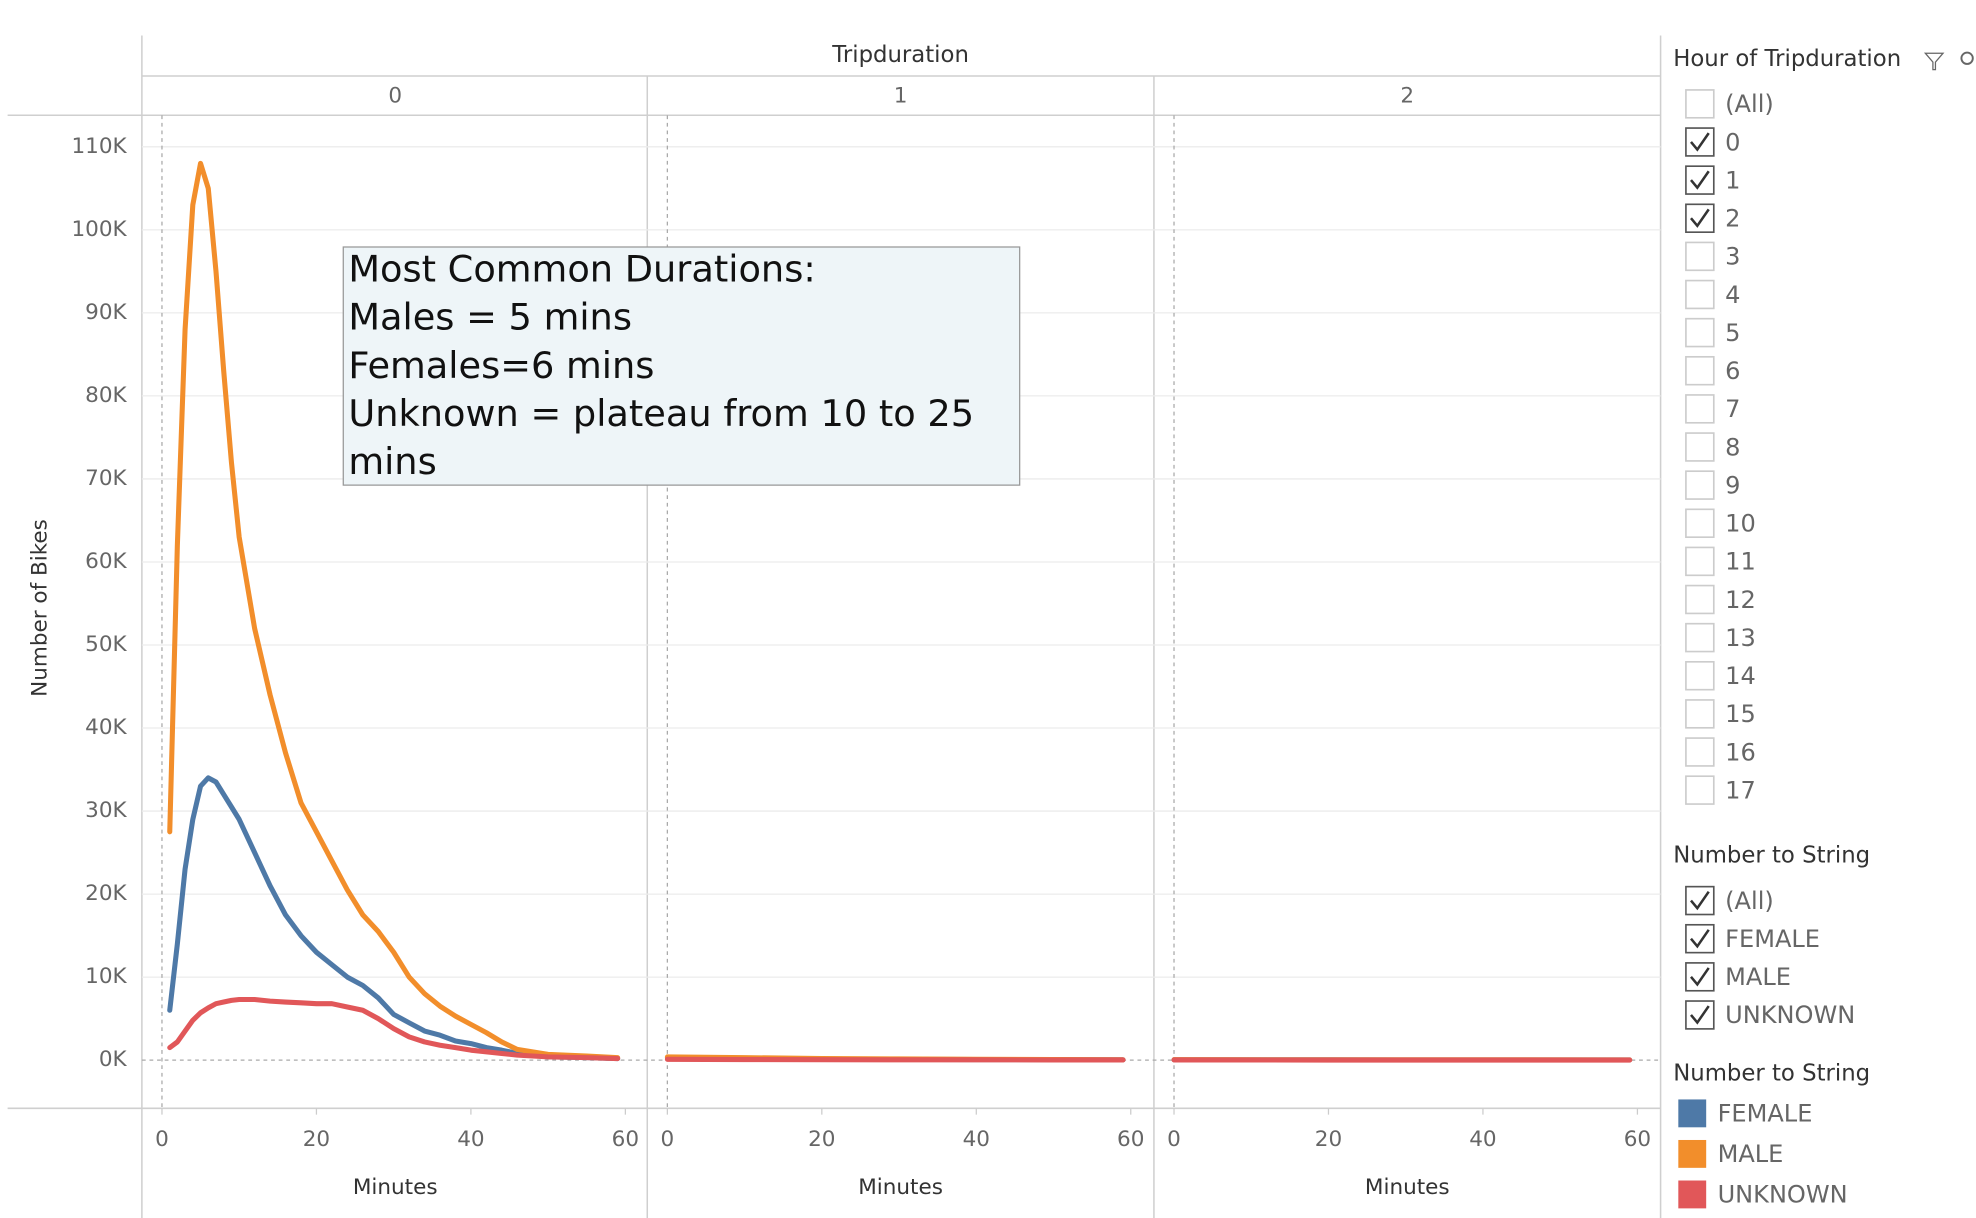 This screenshot has width=1976, height=1218. What do you see at coordinates (1934, 61) in the screenshot?
I see `filter-icon` at bounding box center [1934, 61].